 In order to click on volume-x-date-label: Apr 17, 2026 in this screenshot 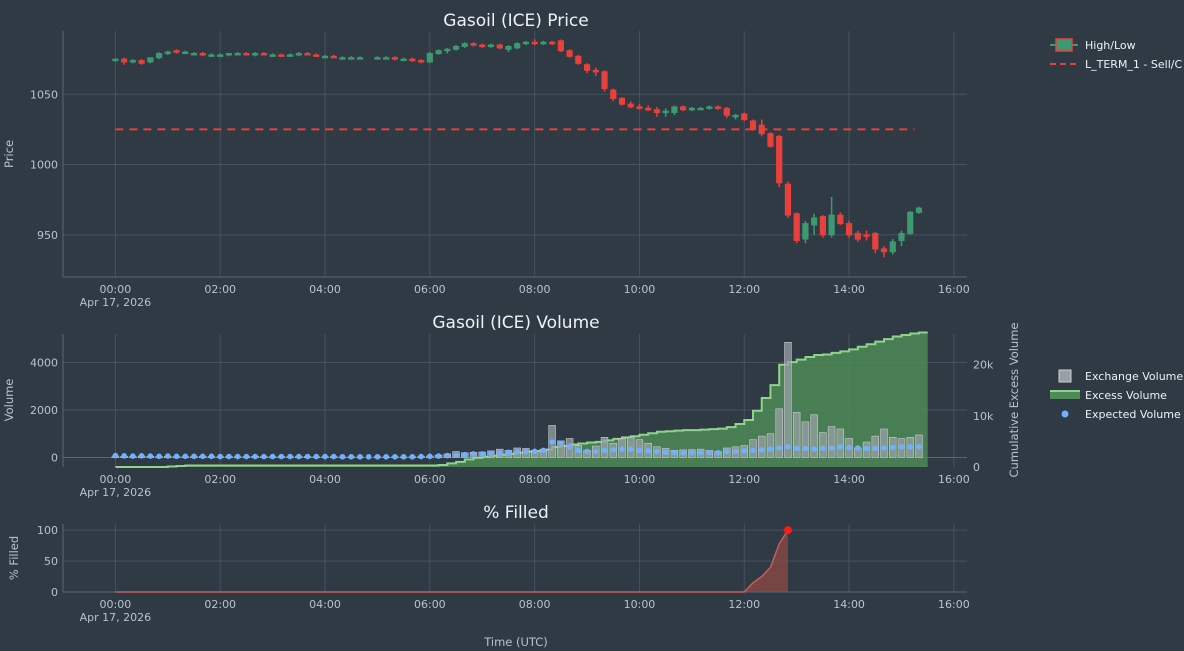, I will do `click(116, 492)`.